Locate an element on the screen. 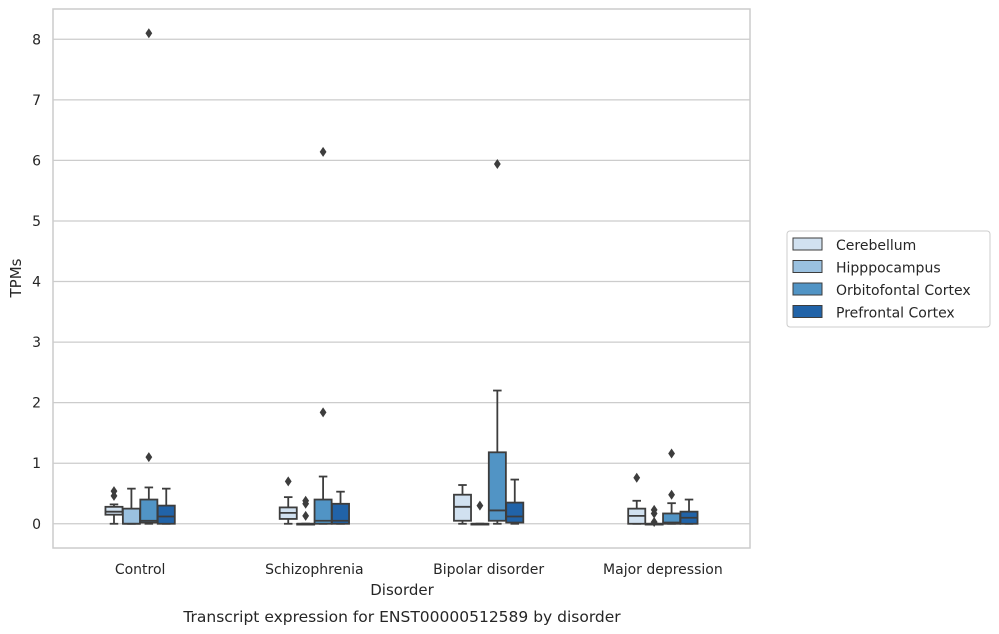 The width and height of the screenshot is (999, 634). x-tick-label-1: Schizophrenia is located at coordinates (314, 570).